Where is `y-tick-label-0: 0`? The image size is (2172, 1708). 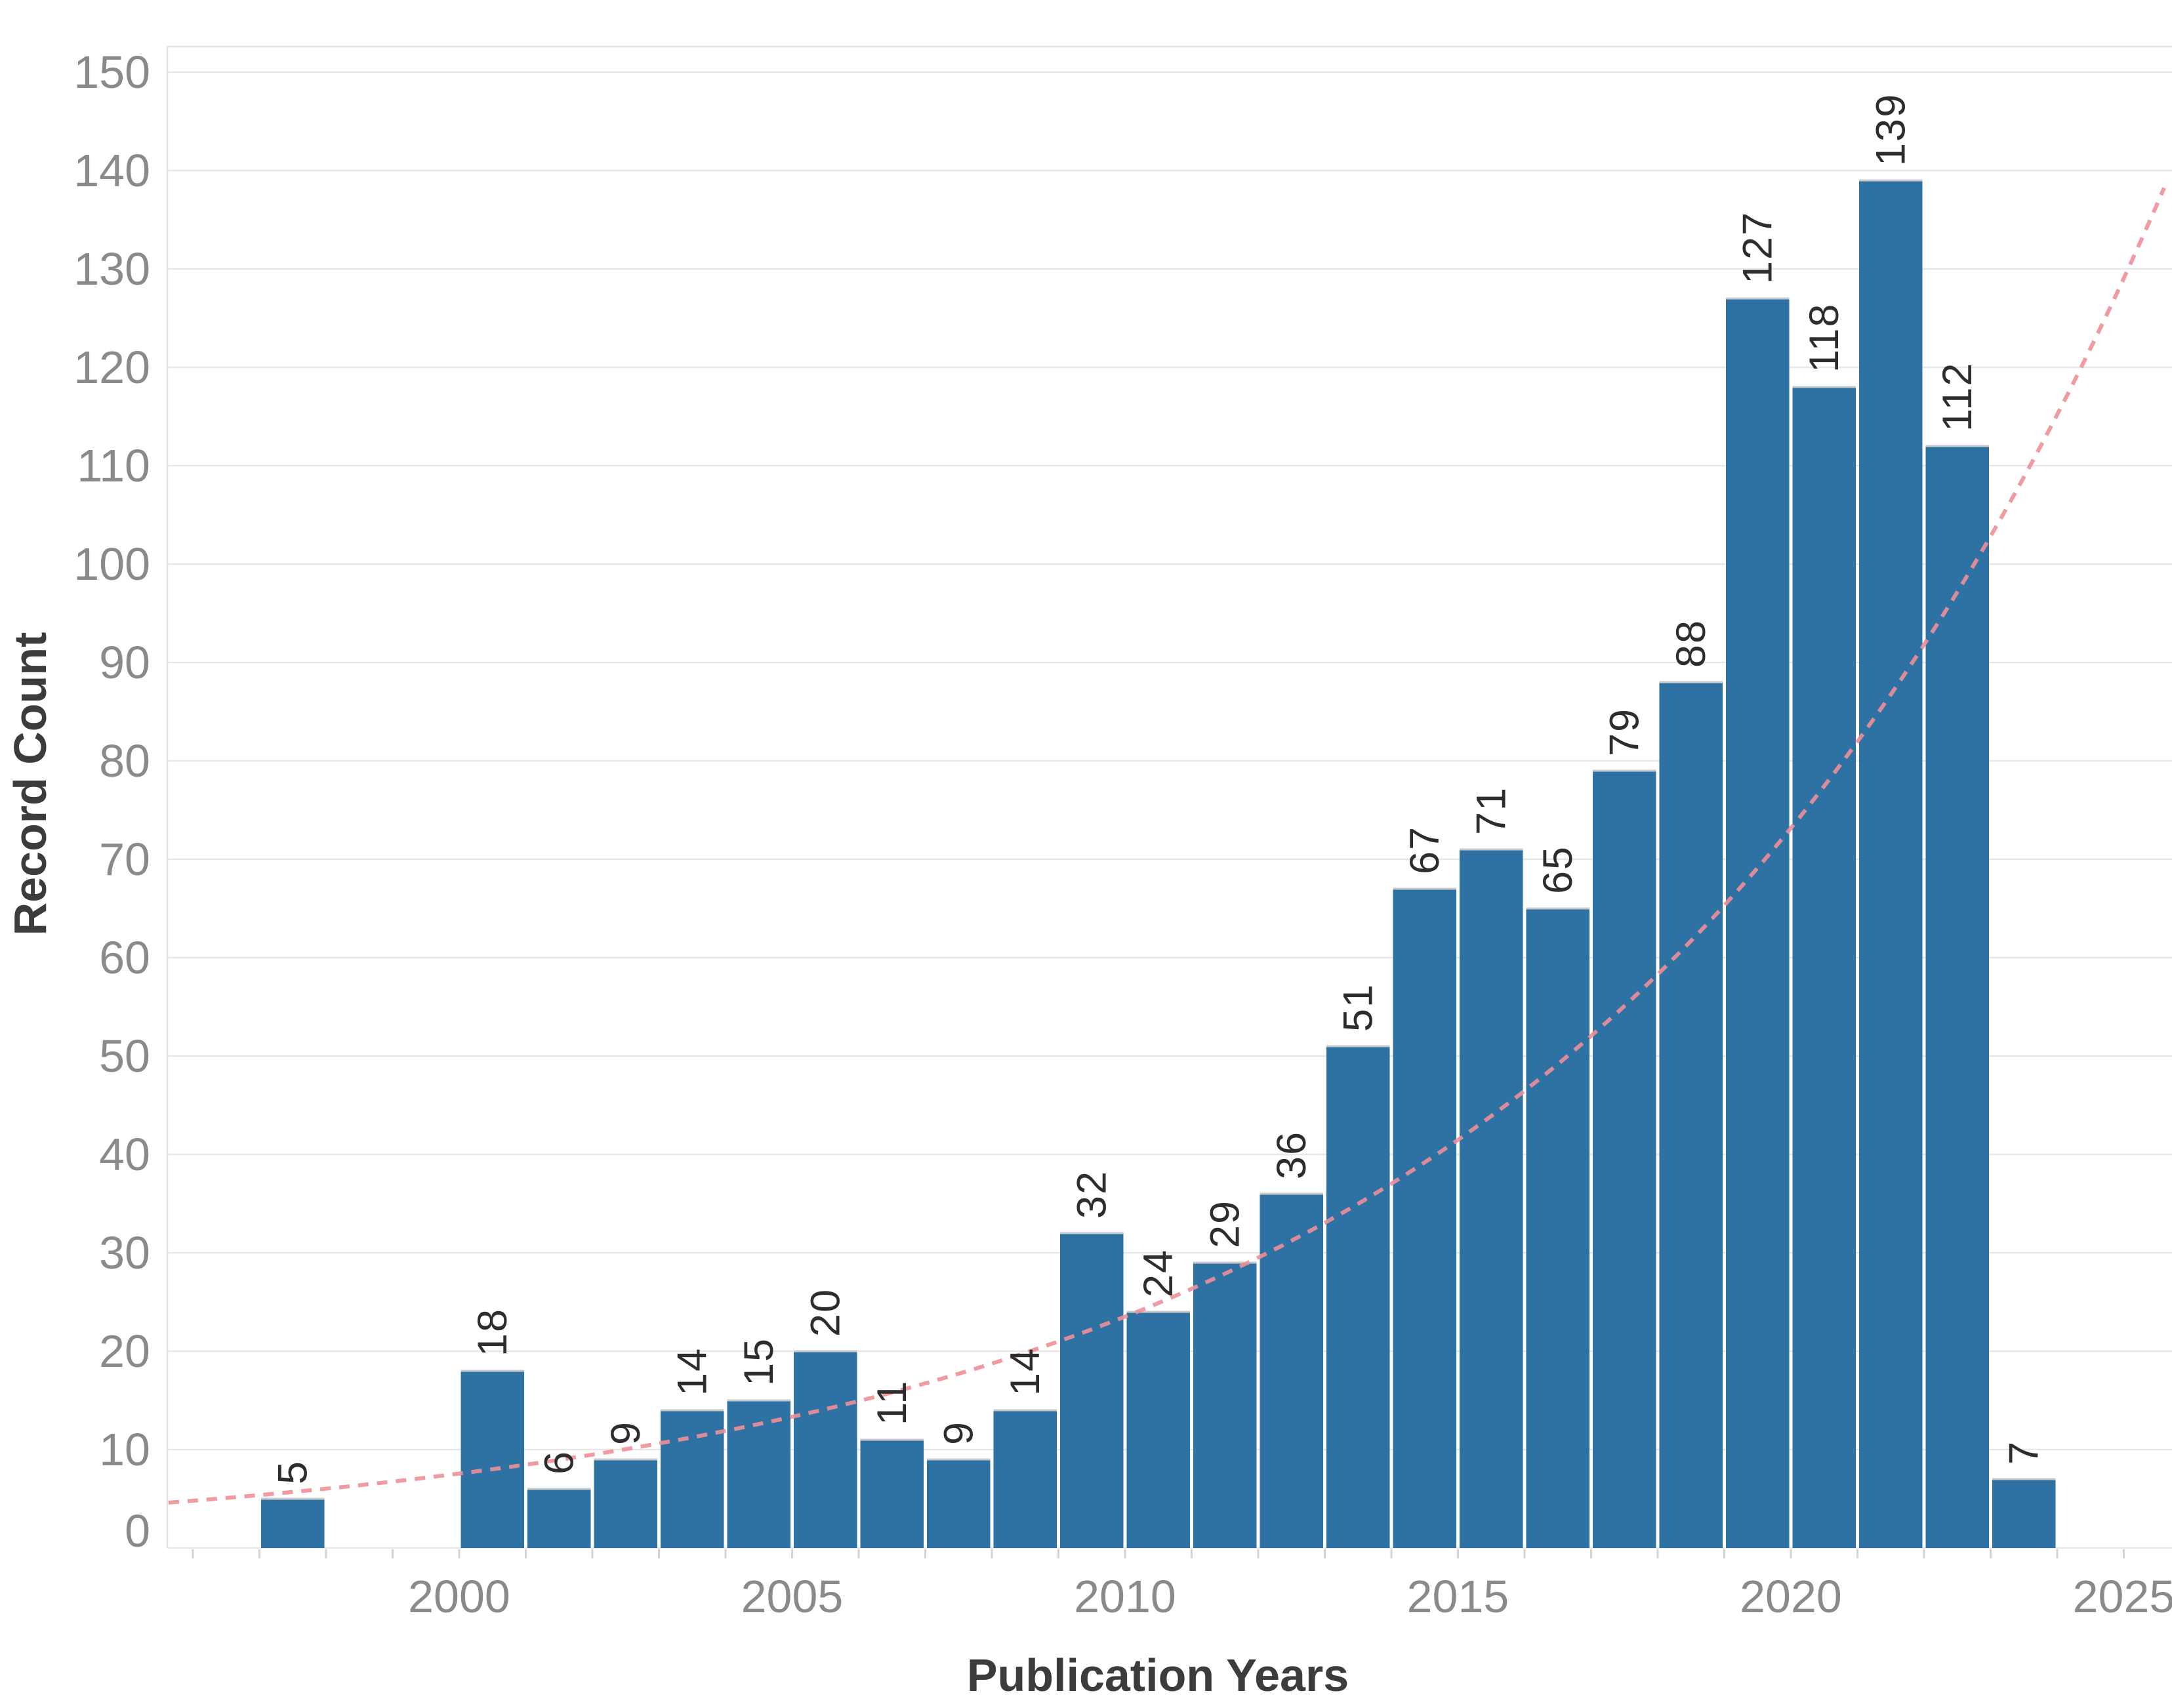
y-tick-label-0: 0 is located at coordinates (138, 1530).